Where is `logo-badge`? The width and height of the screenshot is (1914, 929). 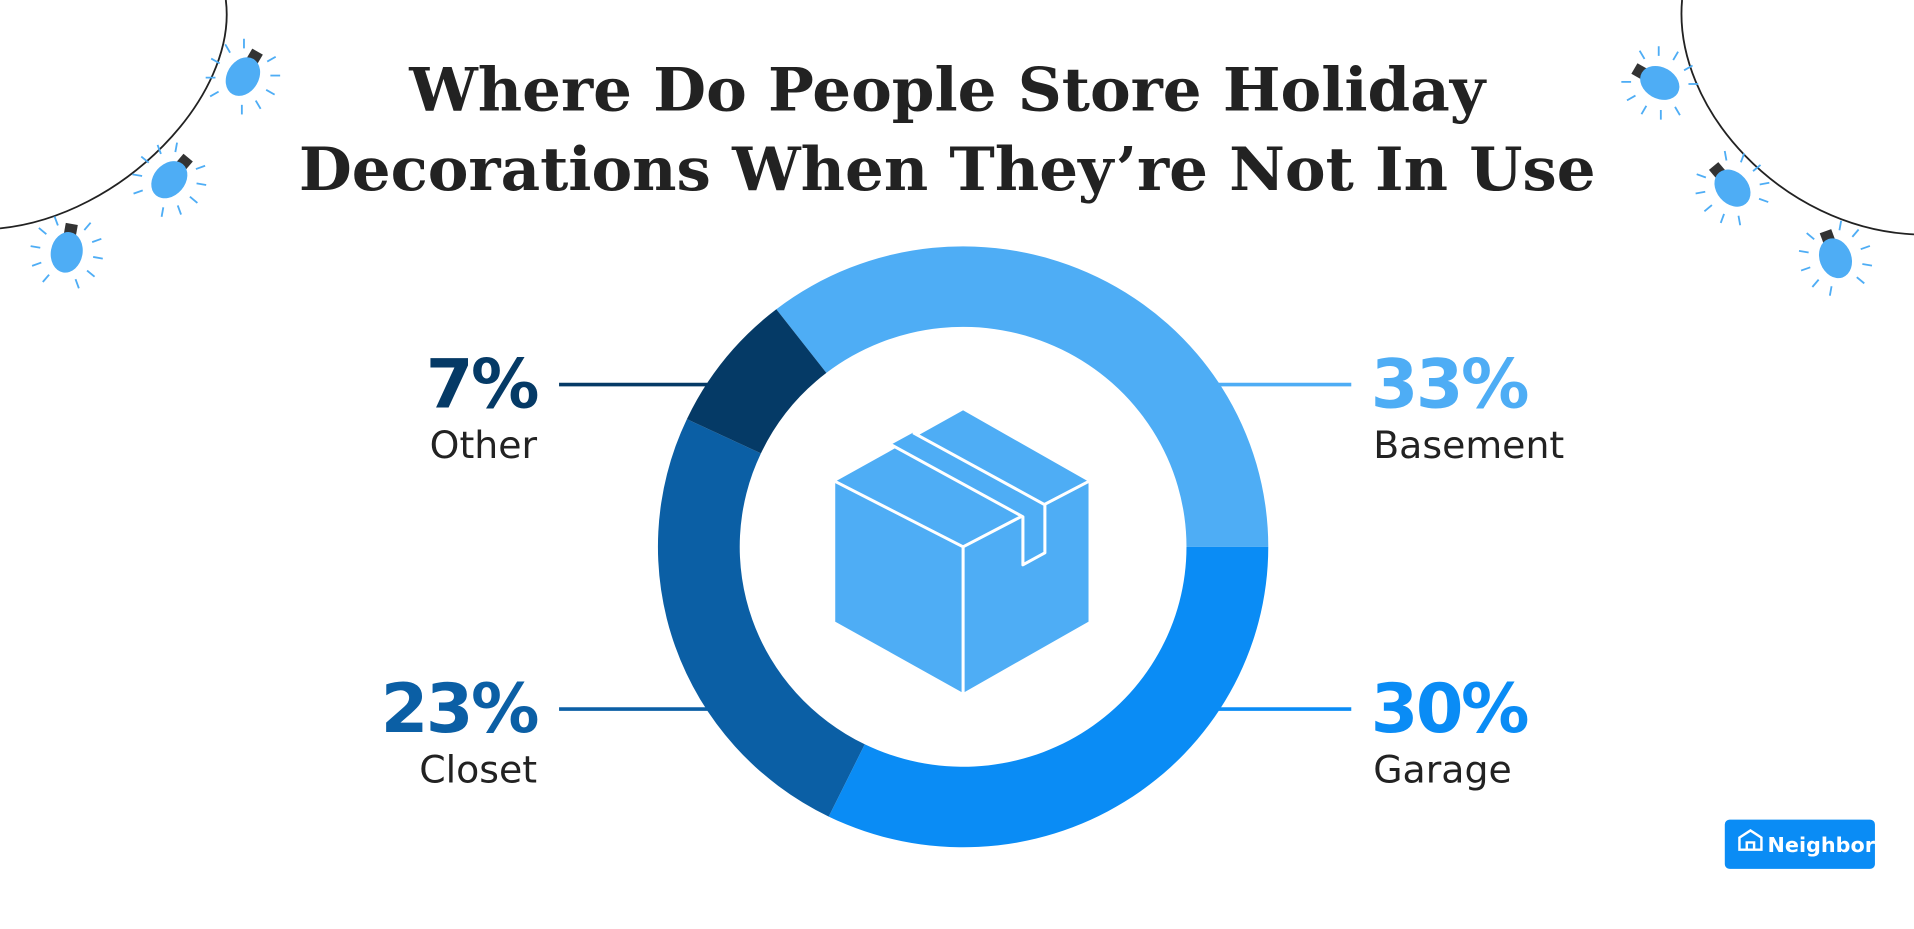
logo-badge is located at coordinates (1799, 844).